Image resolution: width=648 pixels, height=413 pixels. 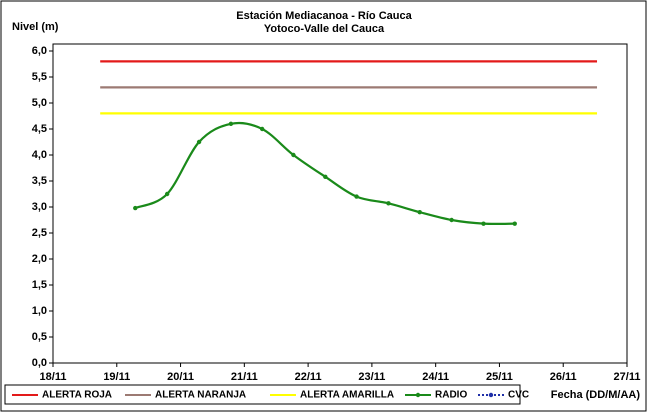 What do you see at coordinates (39, 363) in the screenshot?
I see `y-tick-label: 0,0` at bounding box center [39, 363].